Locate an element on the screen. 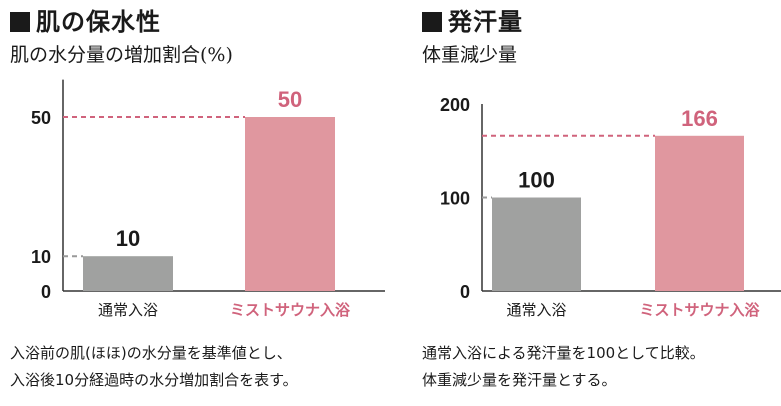 This screenshot has height=406, width=781. chart-title-text: 肌の保水性 is located at coordinates (98, 22).